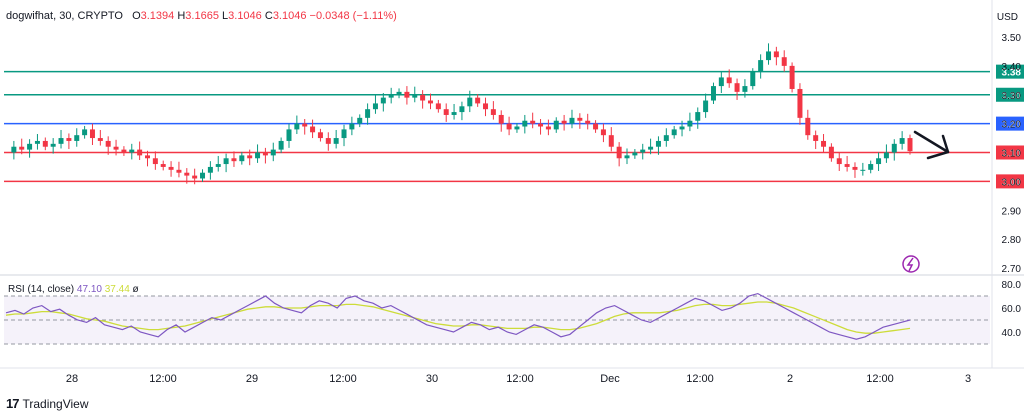  I want to click on time-tick-label: 12:00, so click(880, 379).